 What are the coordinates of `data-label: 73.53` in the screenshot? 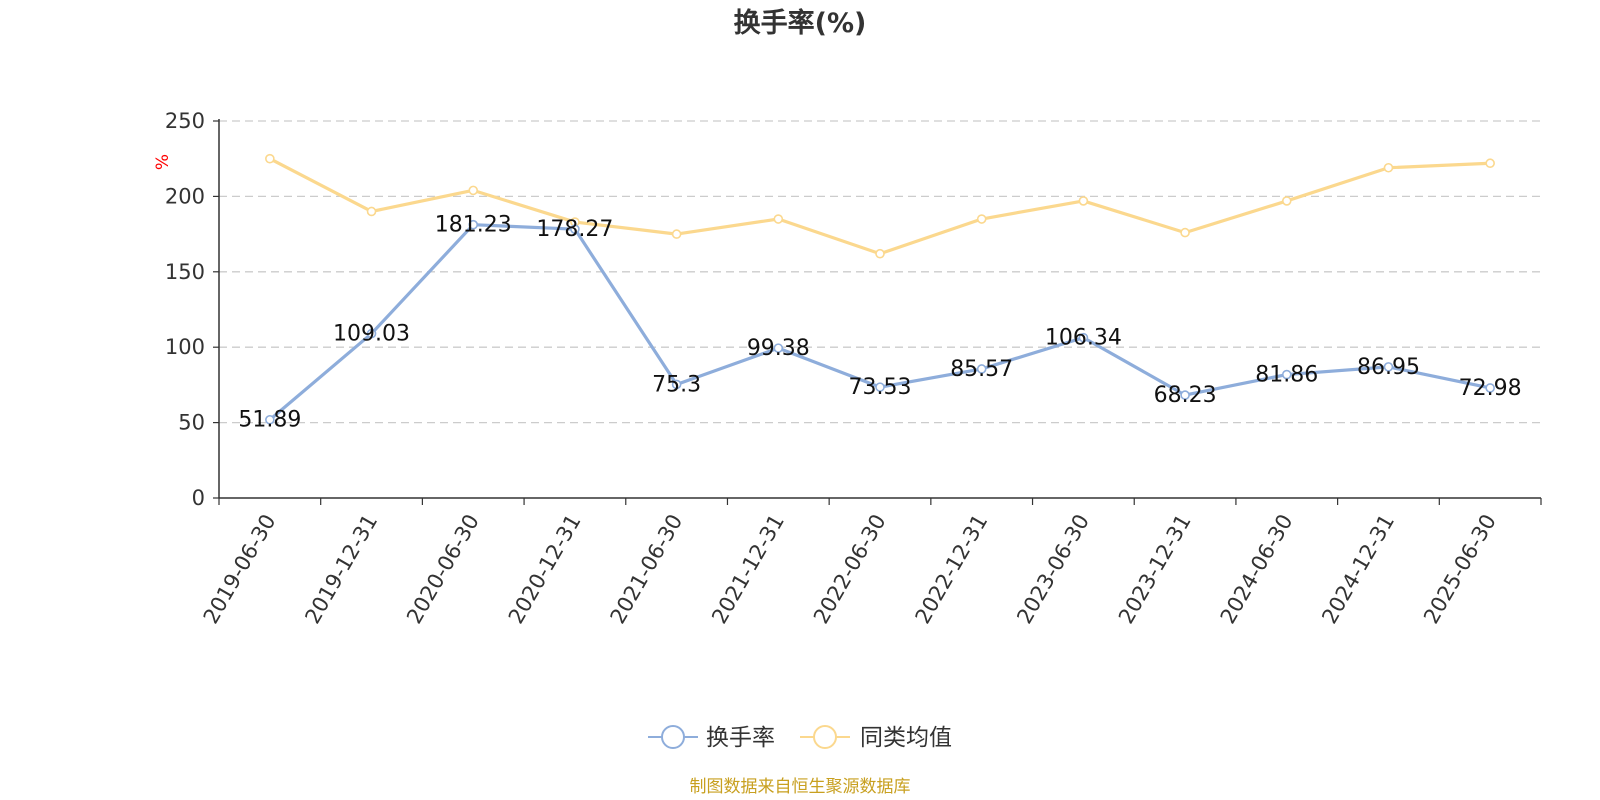 It's located at (880, 387).